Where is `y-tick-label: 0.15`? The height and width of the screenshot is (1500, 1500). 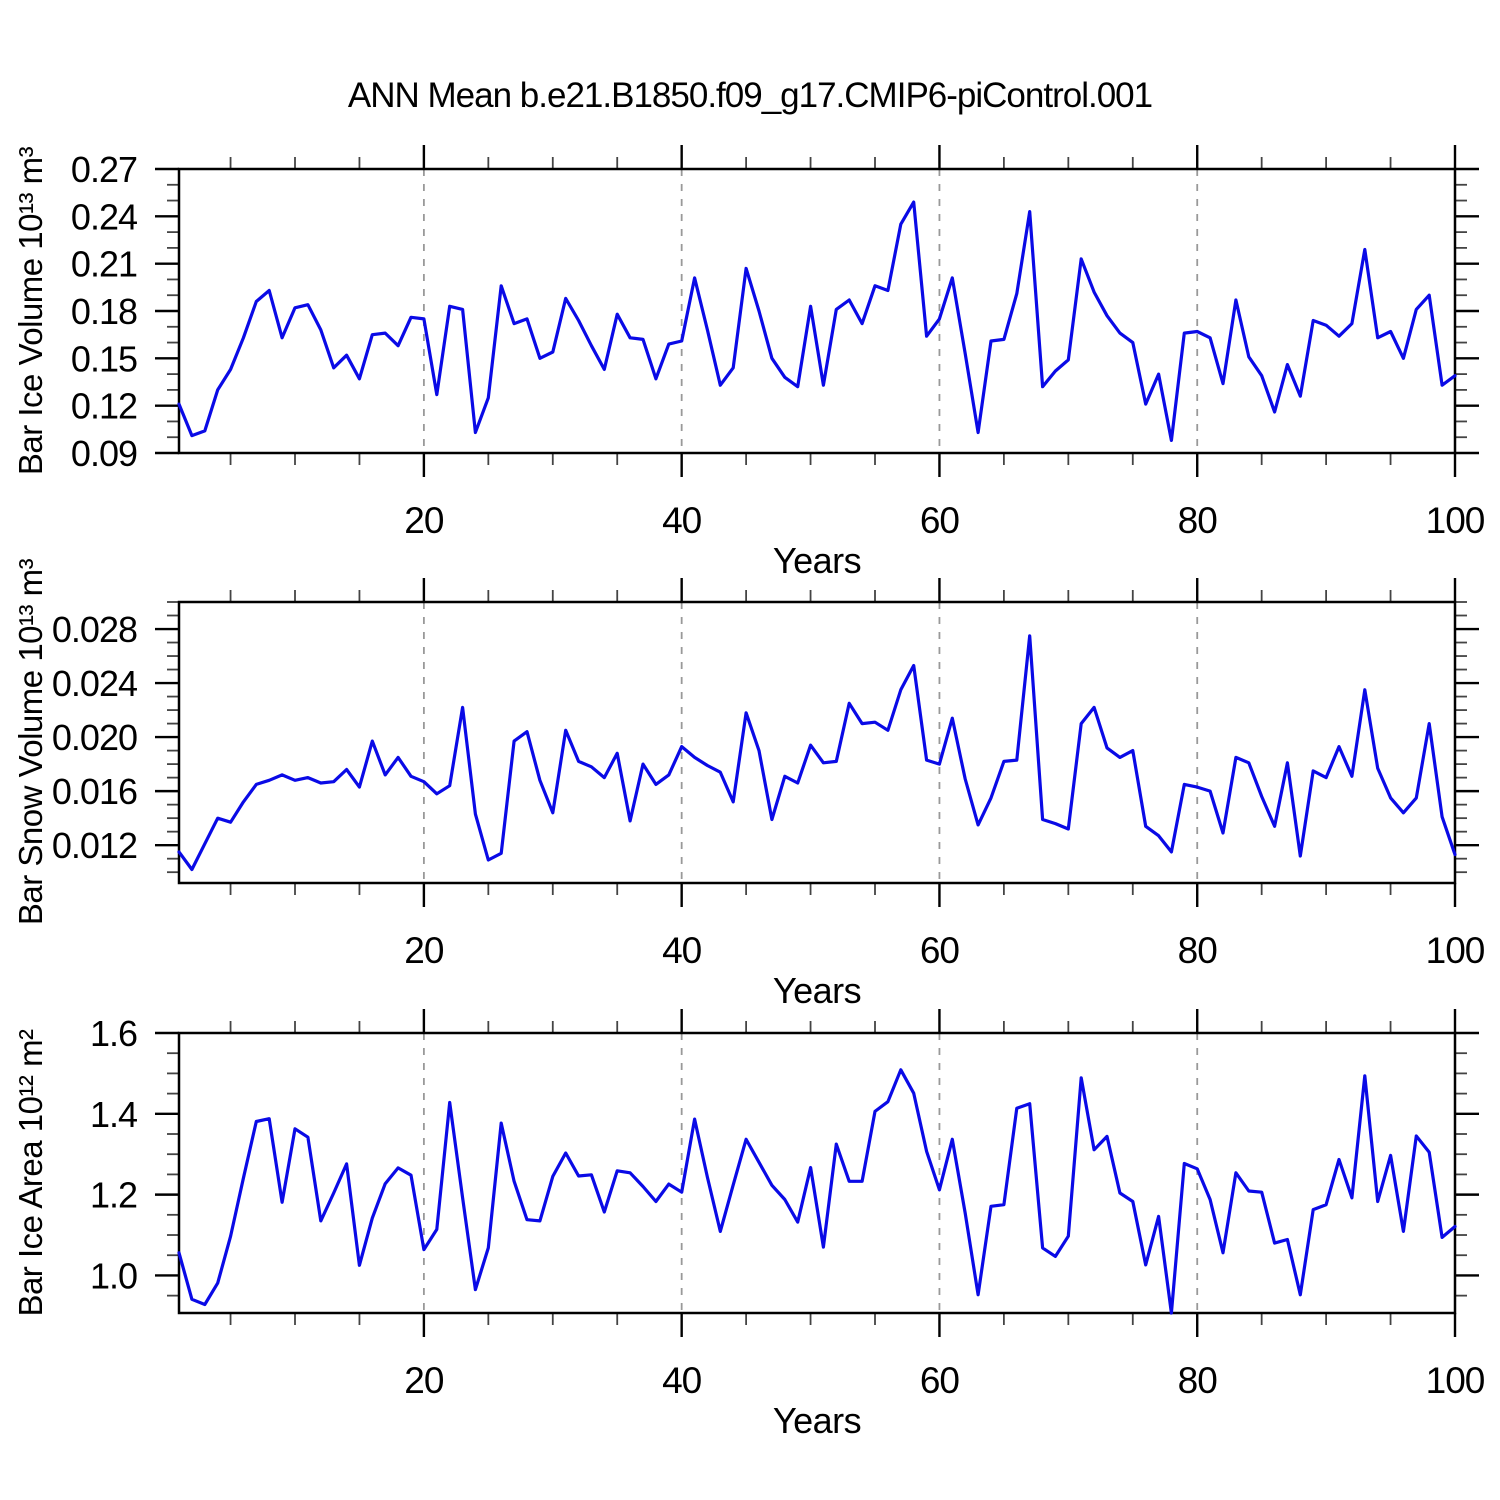
y-tick-label: 0.15 is located at coordinates (104, 358).